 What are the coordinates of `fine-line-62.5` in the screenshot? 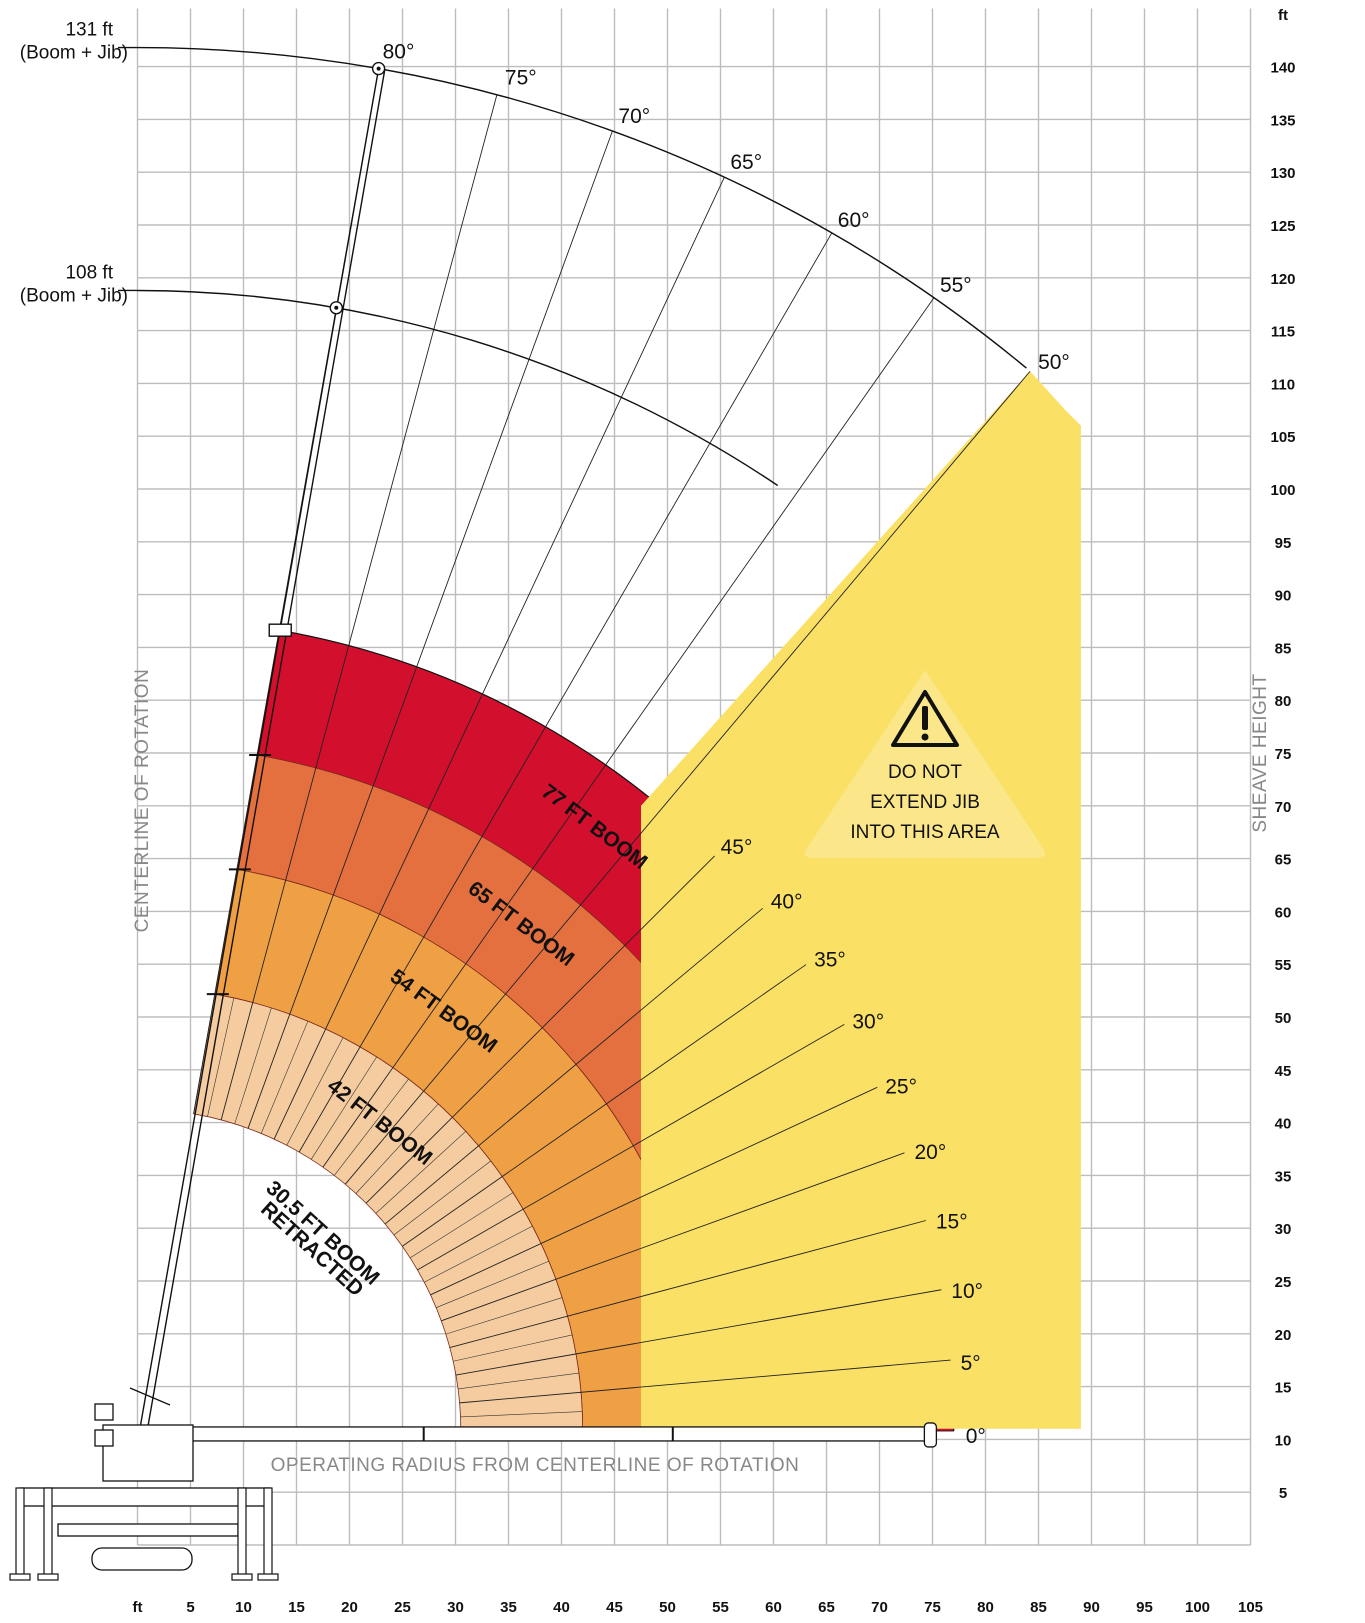 It's located at (315, 1091).